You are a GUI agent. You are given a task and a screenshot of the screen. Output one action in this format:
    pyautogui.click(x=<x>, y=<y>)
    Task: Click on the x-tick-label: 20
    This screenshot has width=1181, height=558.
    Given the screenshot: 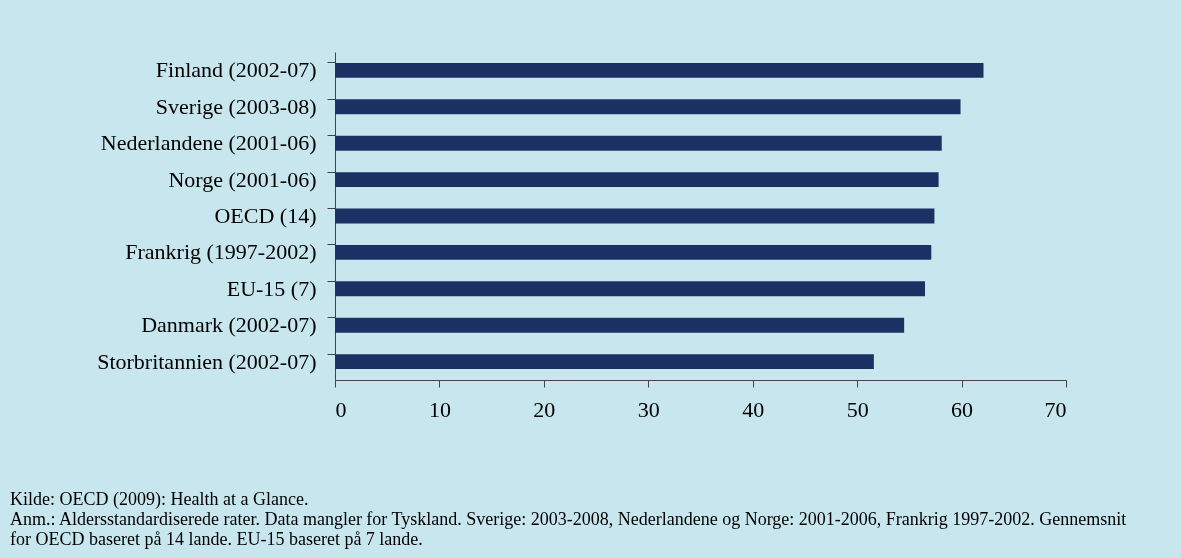 What is the action you would take?
    pyautogui.click(x=544, y=409)
    